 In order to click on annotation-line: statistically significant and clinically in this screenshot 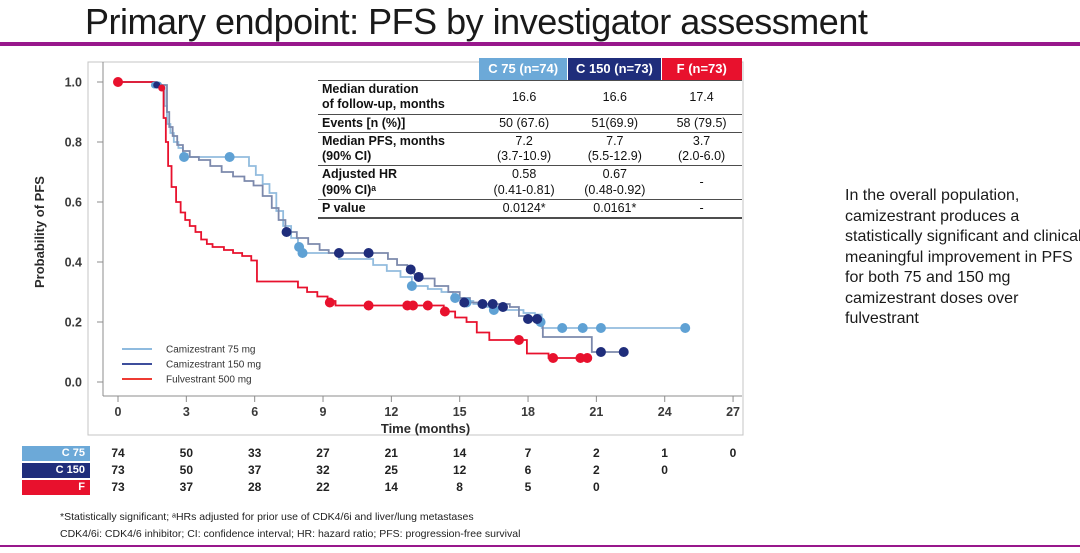, I will do `click(962, 236)`.